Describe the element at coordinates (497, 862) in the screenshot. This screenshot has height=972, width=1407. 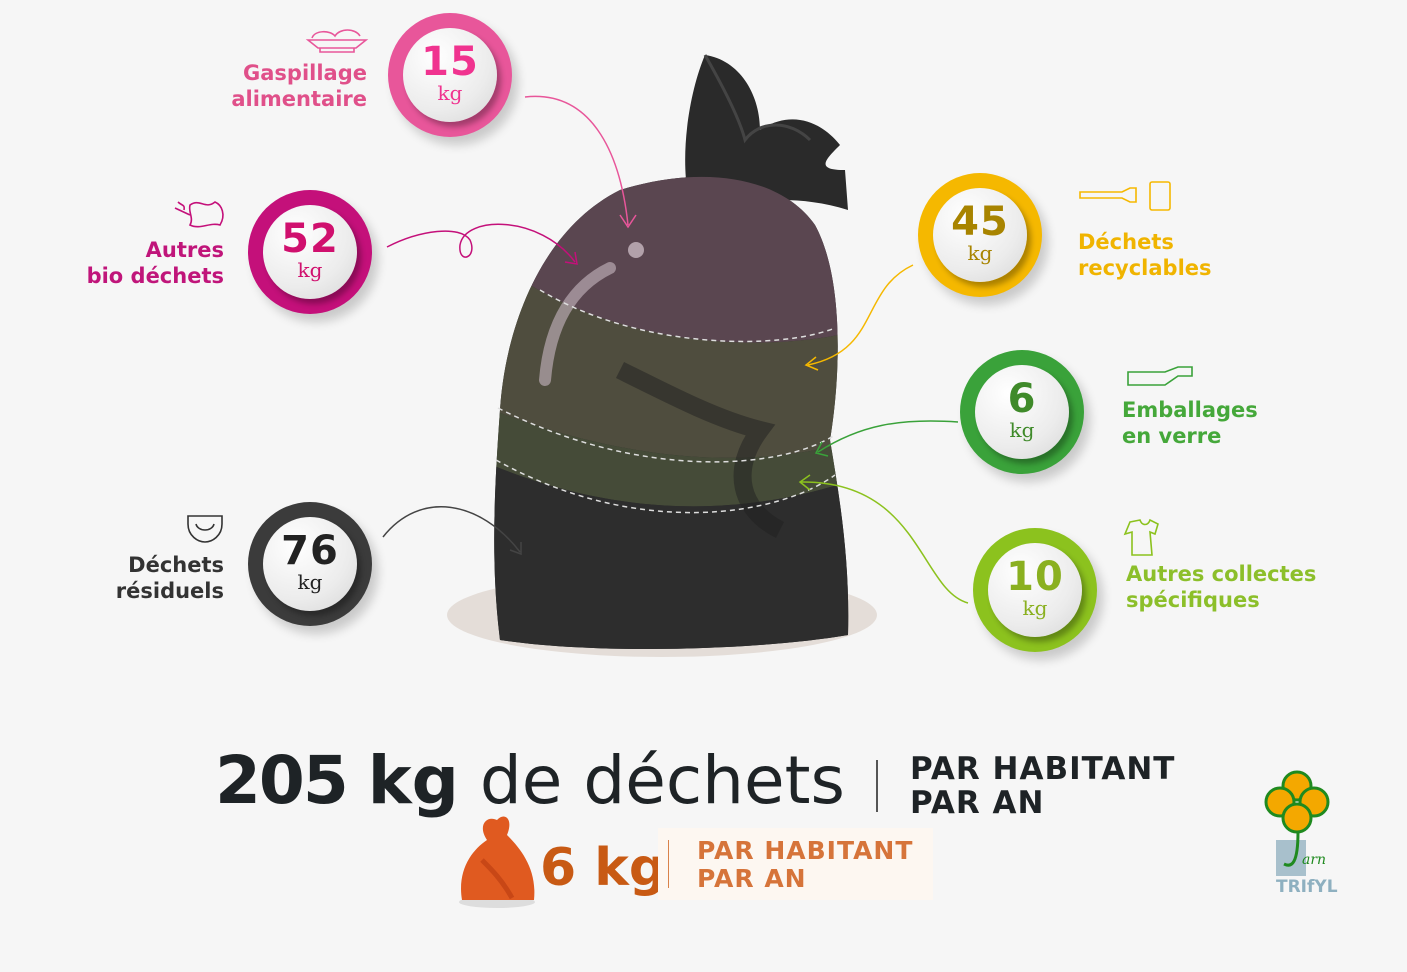
I see `orange-bag-icon` at that location.